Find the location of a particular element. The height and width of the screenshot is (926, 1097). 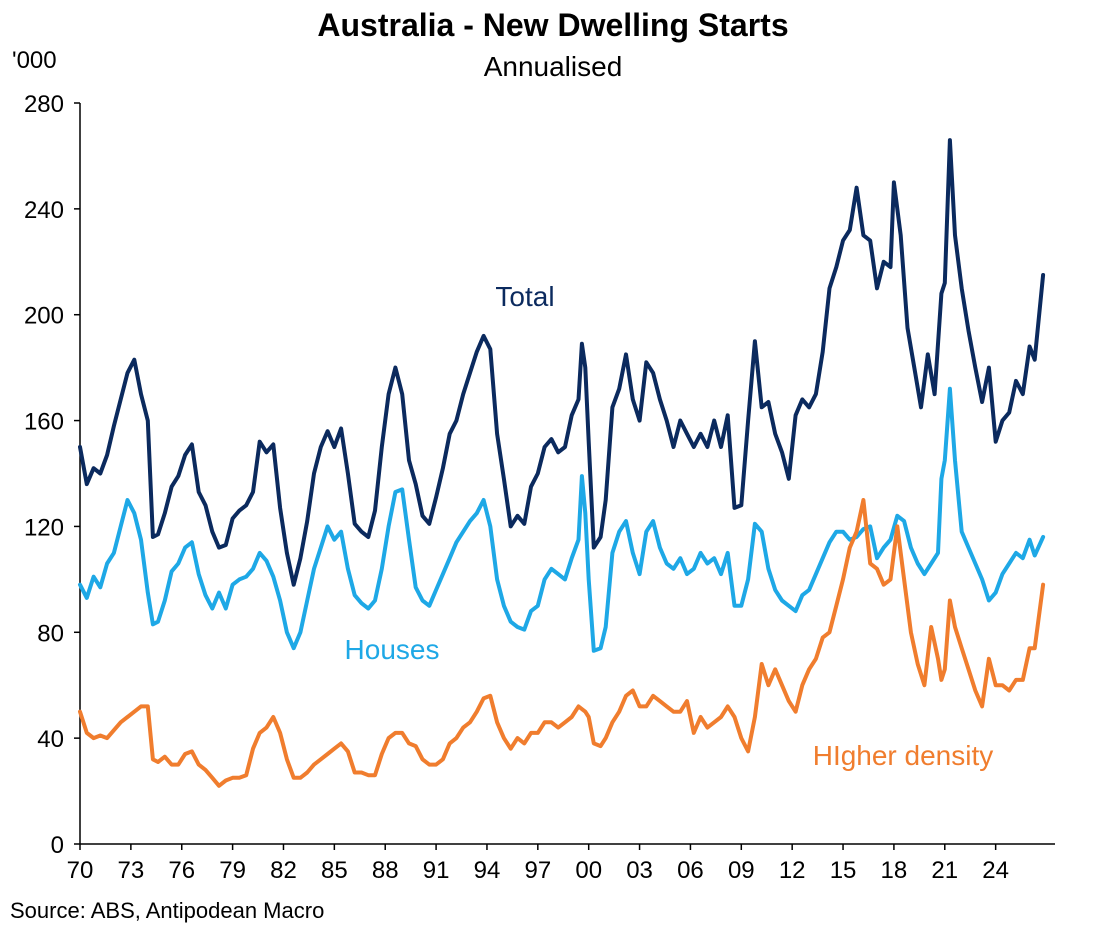

x-tick-label: 82 is located at coordinates (283, 870).